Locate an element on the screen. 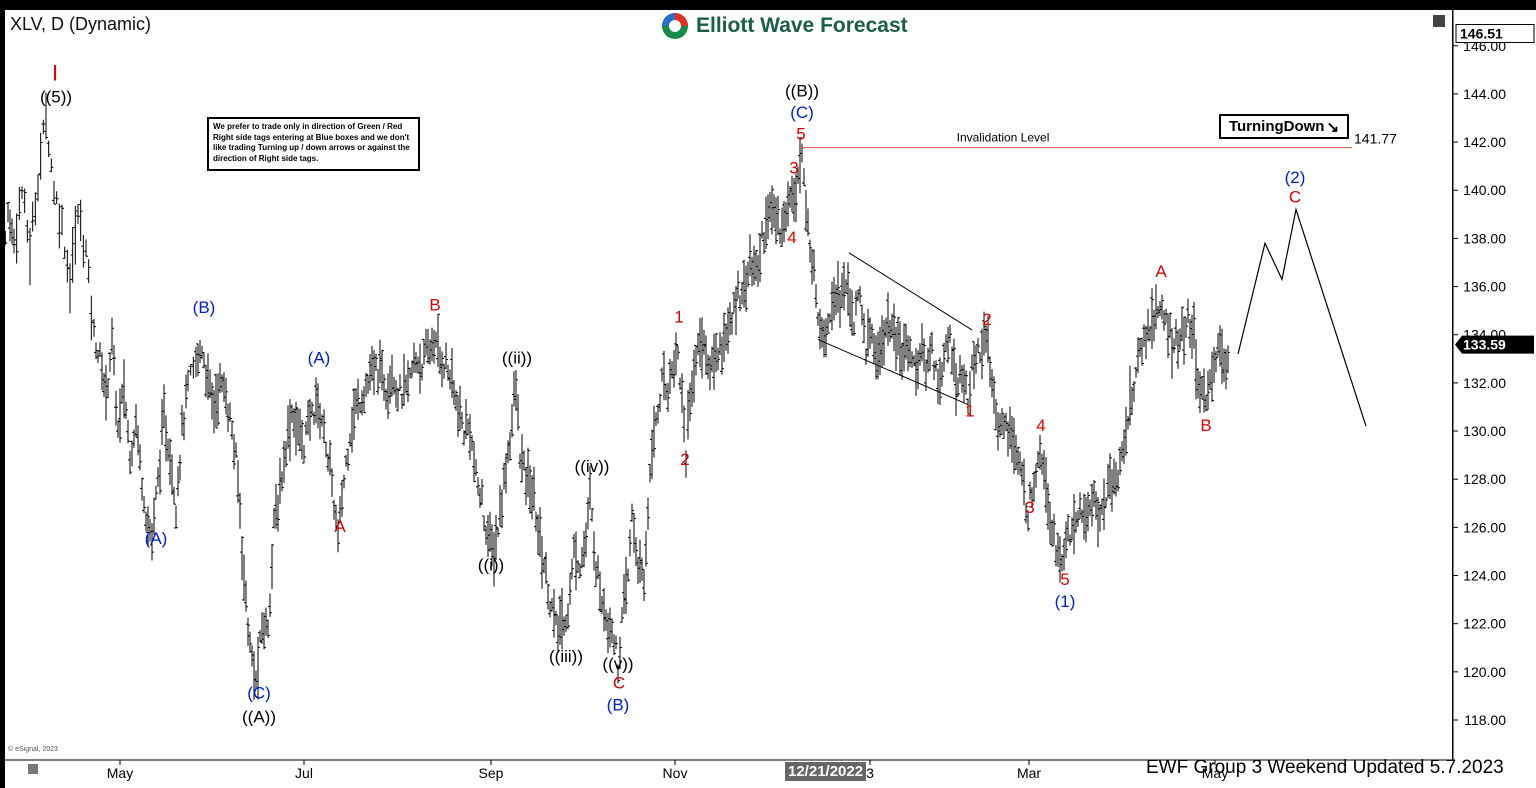  wave-label: I is located at coordinates (55, 72).